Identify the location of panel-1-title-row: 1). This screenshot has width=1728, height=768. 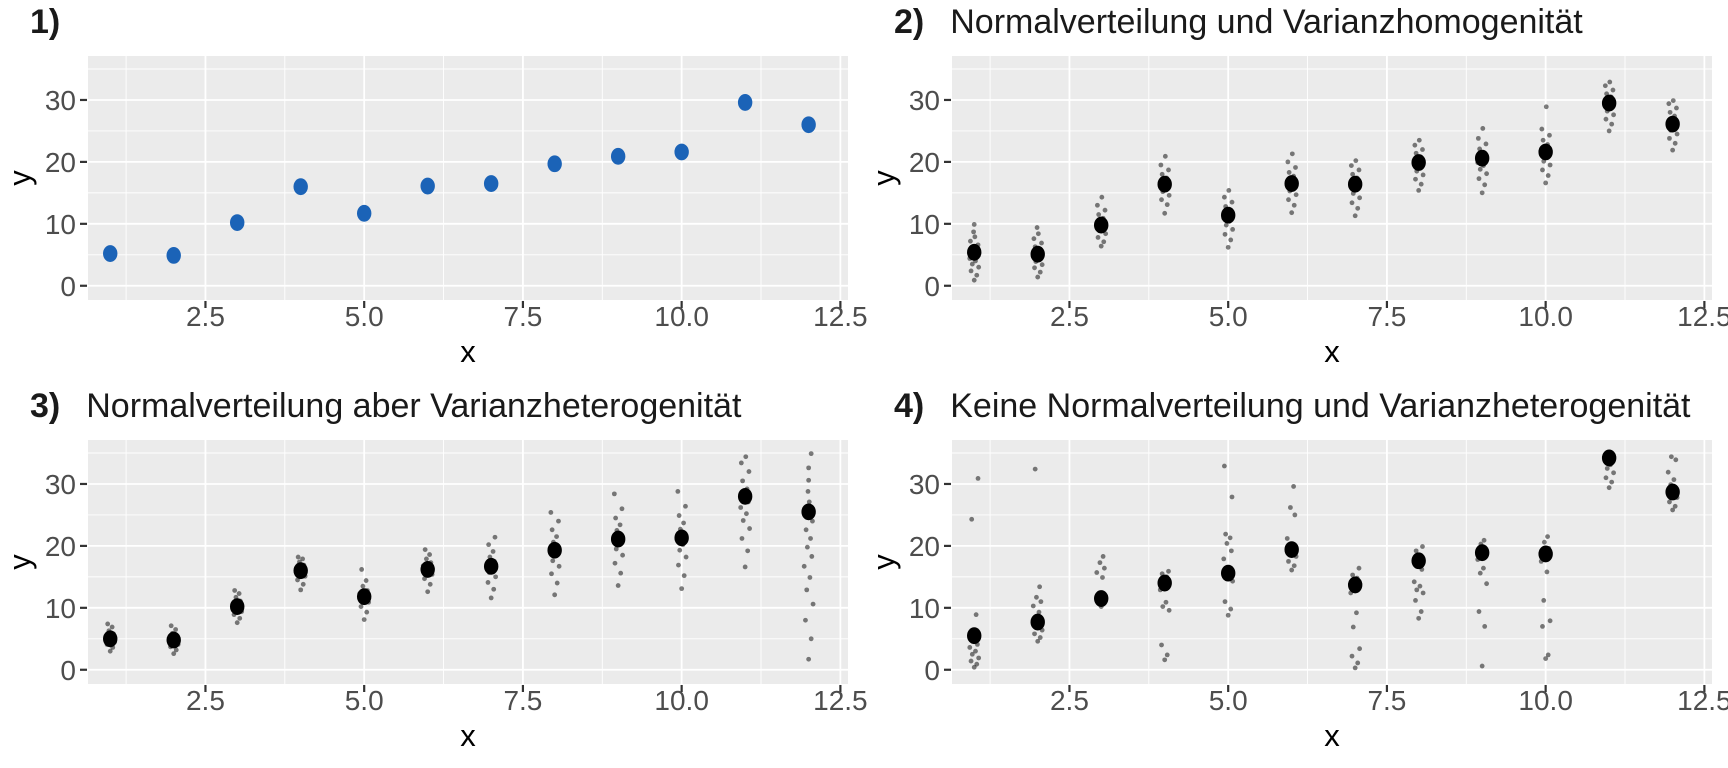
(58, 22).